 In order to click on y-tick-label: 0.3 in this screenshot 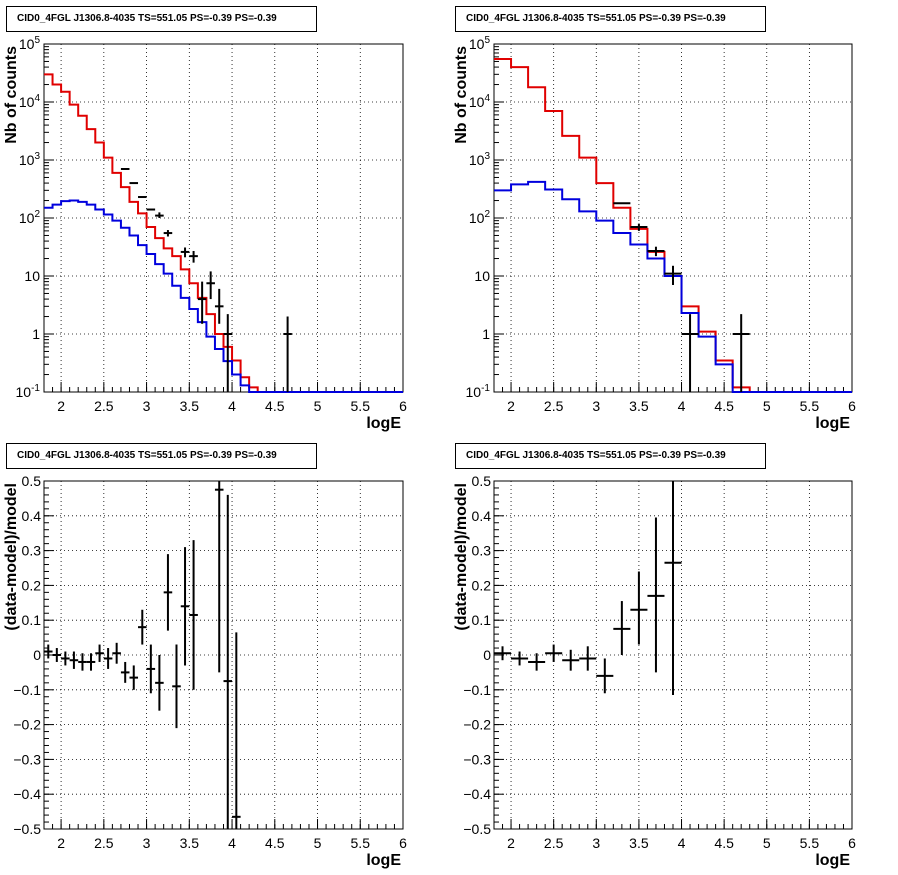, I will do `click(482, 551)`.